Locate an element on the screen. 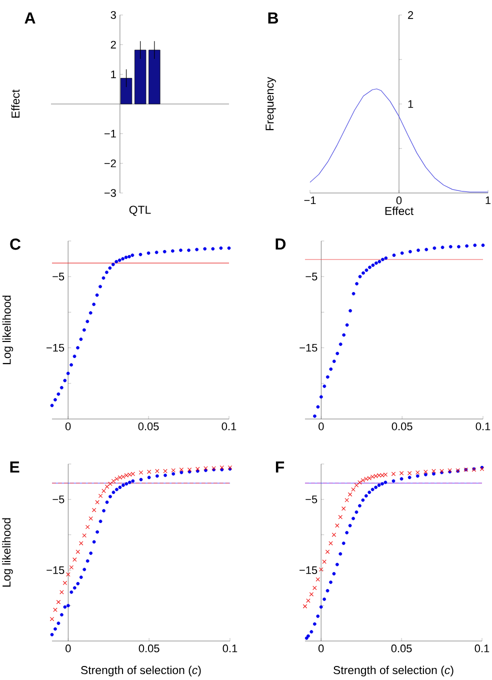 The height and width of the screenshot is (680, 492). y-tick-label: 2 is located at coordinates (113, 44).